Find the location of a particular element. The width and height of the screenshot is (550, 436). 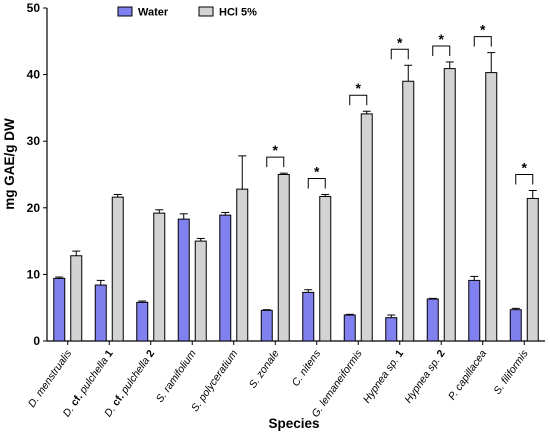

y-tick-label: 10 is located at coordinates (34, 274).